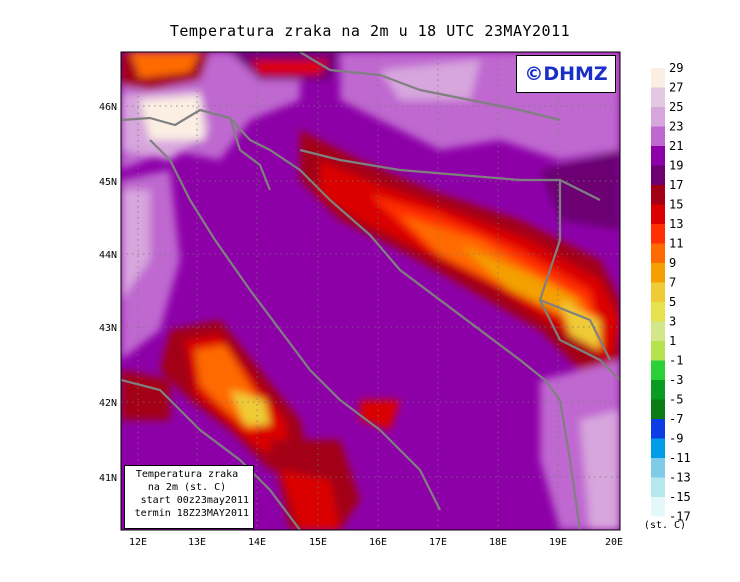  I want to click on lat-label: 44N, so click(108, 255).